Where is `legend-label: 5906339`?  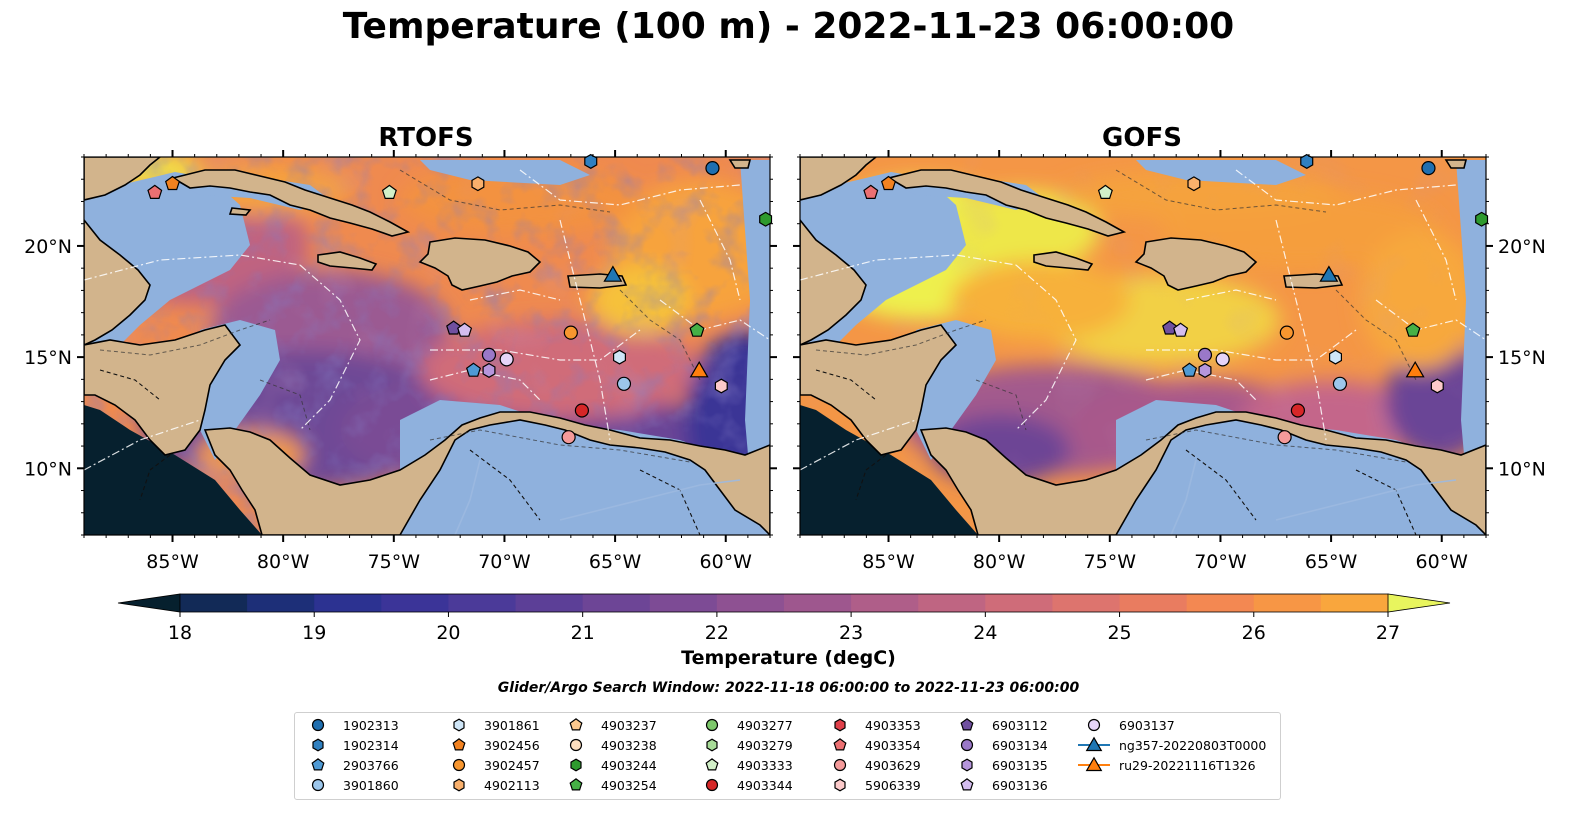 legend-label: 5906339 is located at coordinates (893, 785).